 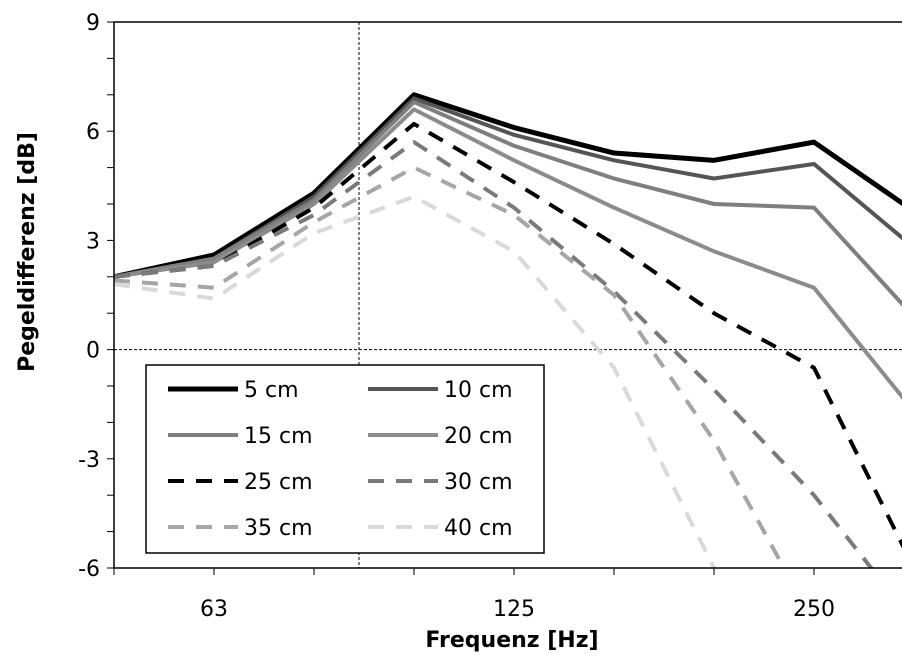 I want to click on x-tick-label: 125, so click(x=514, y=609).